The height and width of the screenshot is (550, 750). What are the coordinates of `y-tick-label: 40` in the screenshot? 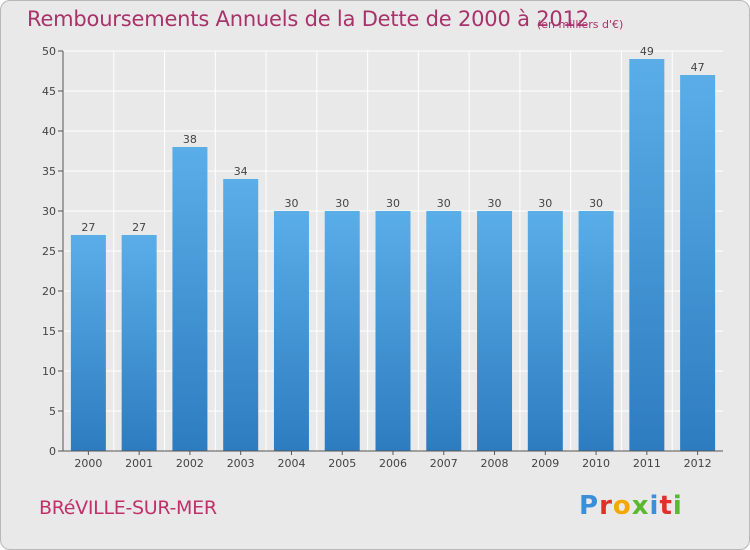 It's located at (49, 131).